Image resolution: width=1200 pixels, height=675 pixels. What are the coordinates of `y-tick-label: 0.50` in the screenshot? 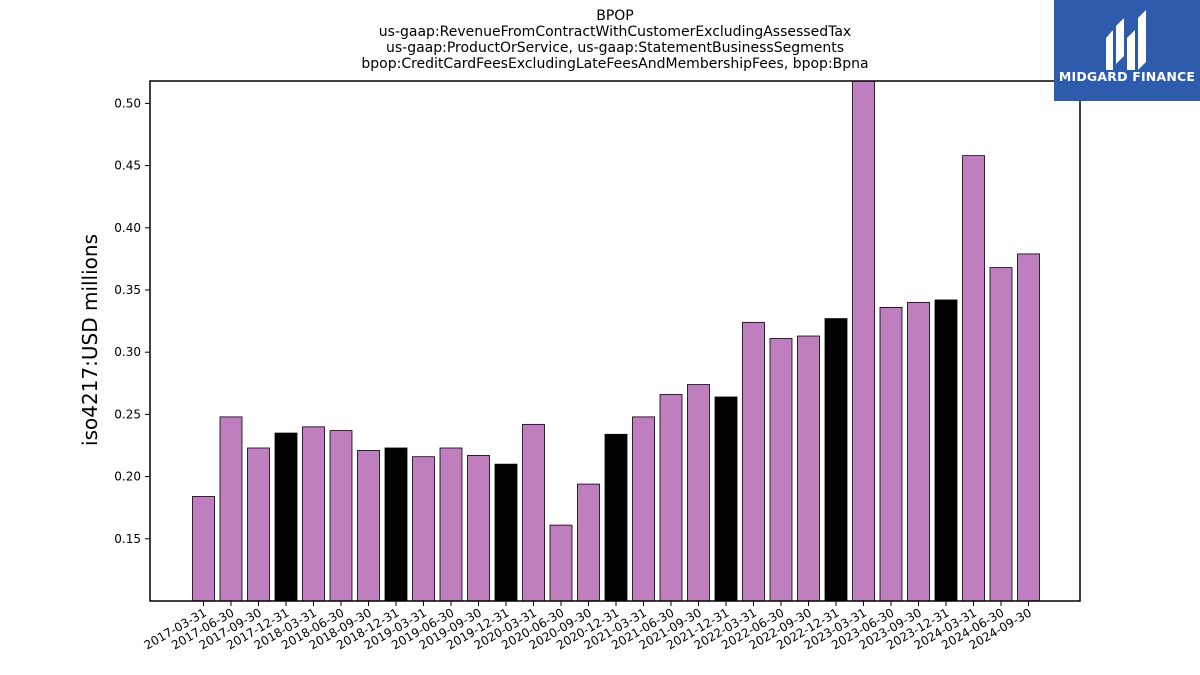 It's located at (127, 103).